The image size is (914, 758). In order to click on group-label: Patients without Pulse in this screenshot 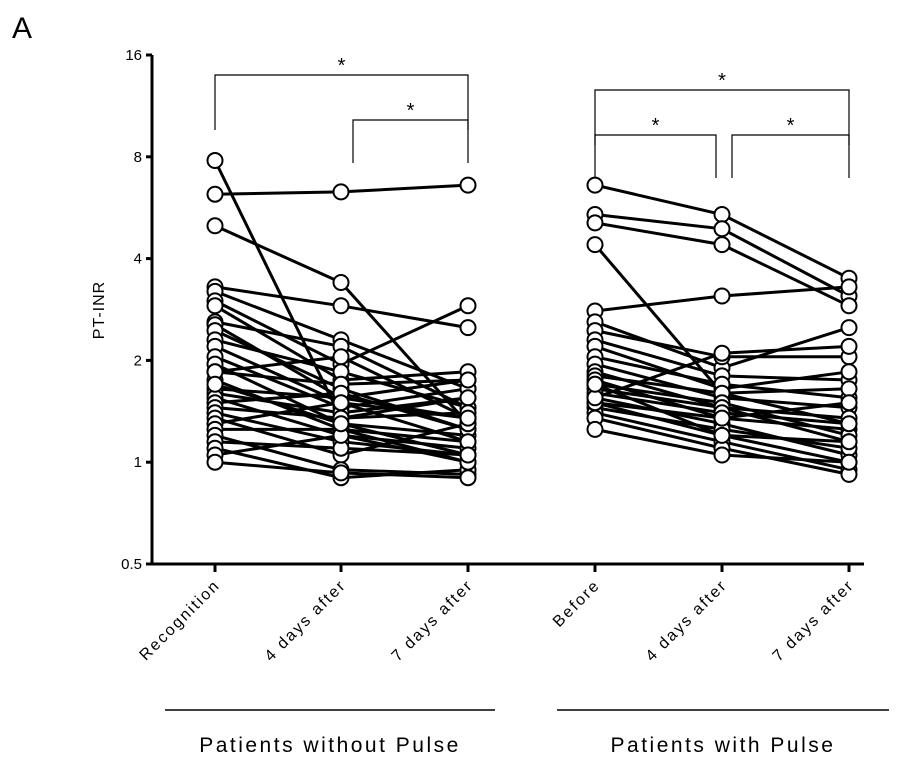, I will do `click(330, 745)`.